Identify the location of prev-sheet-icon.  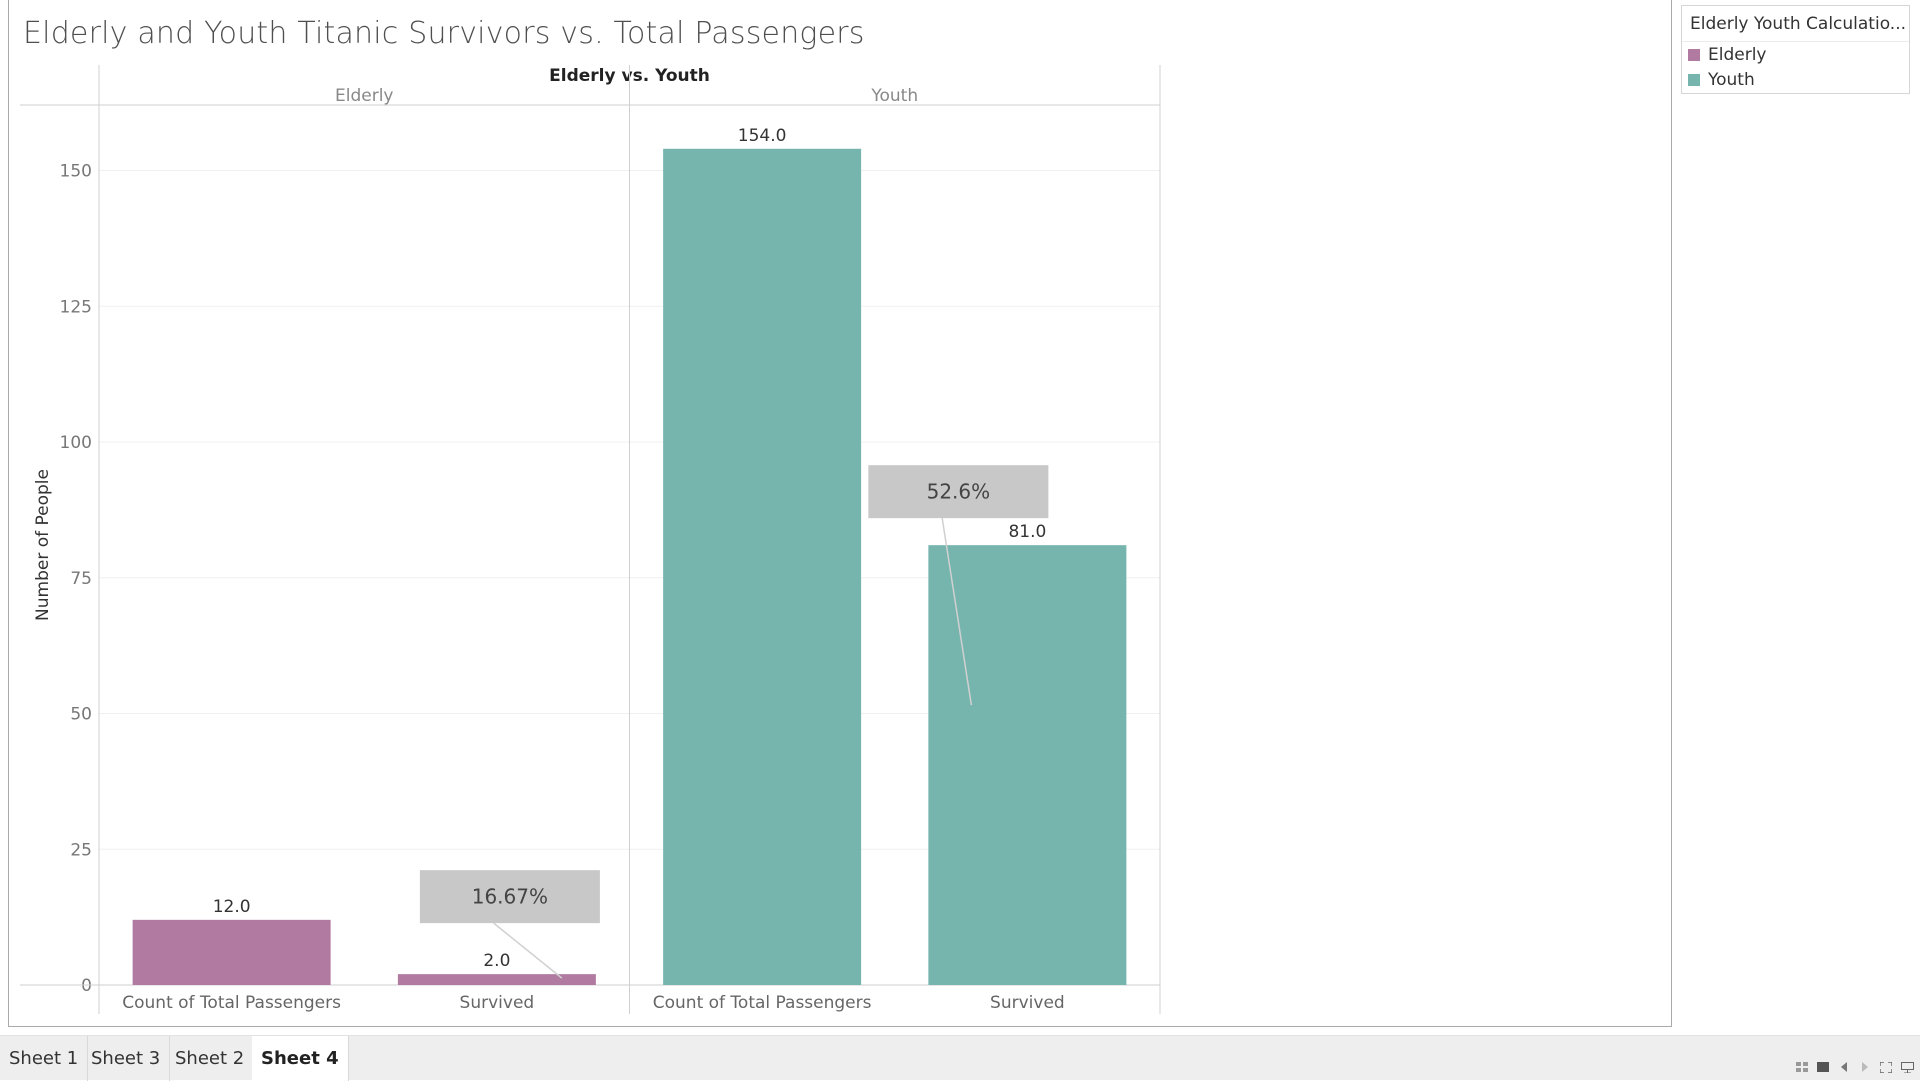
(1844, 1067).